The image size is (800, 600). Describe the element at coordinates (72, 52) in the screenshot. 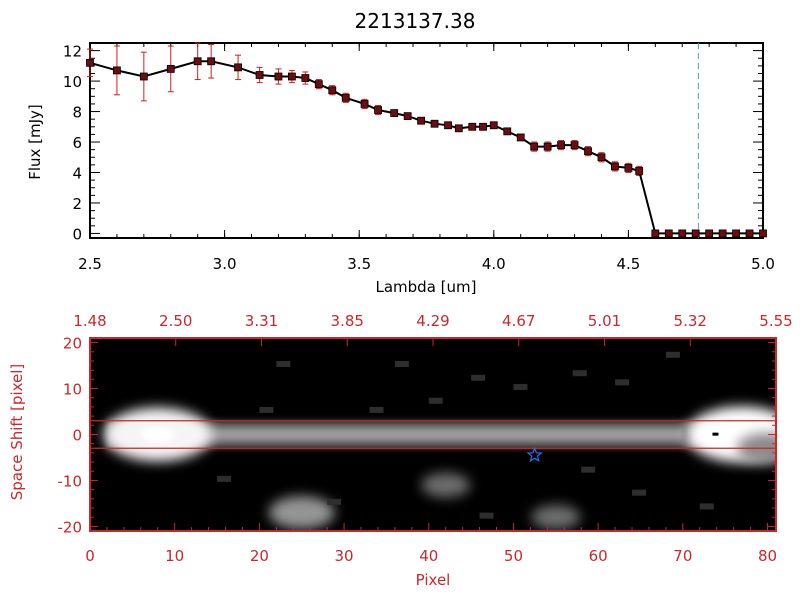

I see `y-tick-label: 12` at that location.